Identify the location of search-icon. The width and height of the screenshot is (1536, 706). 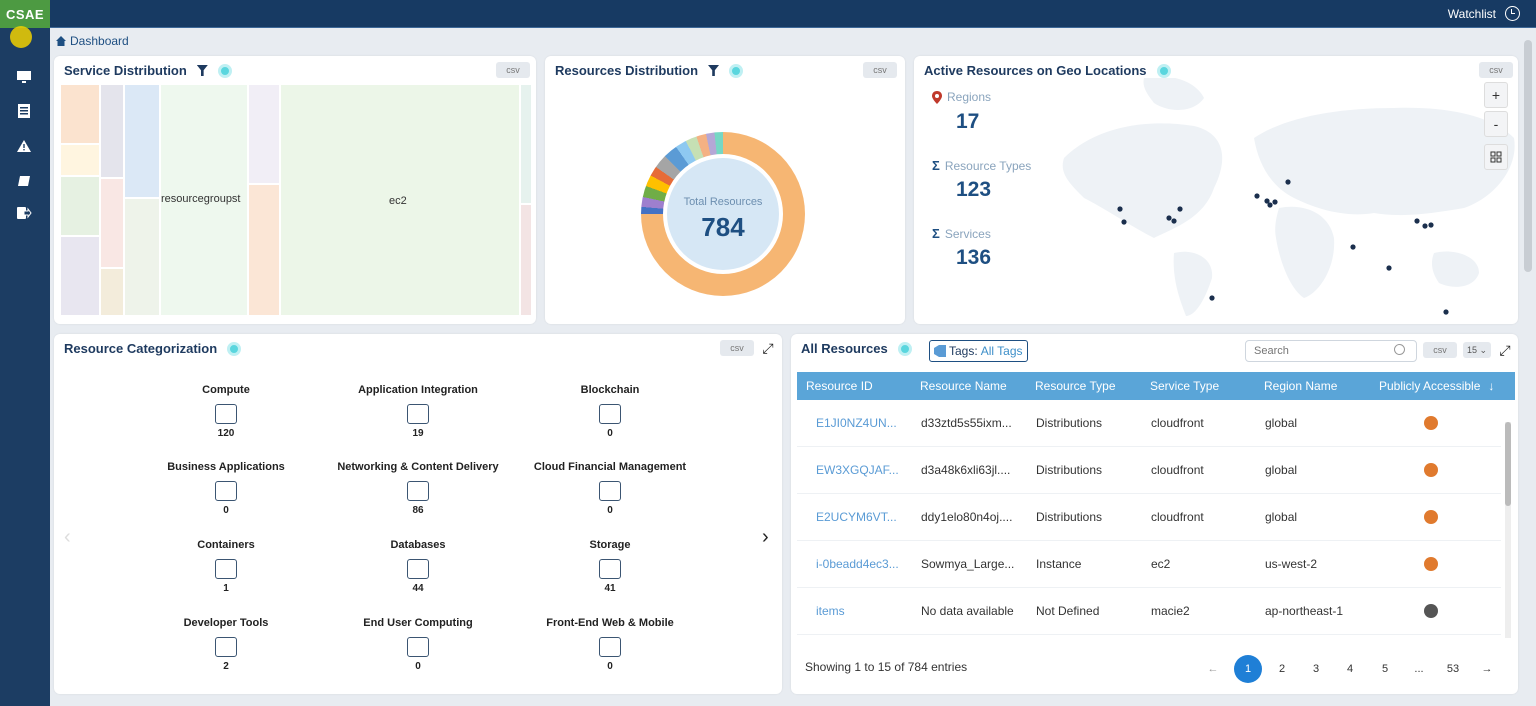
(1399, 349).